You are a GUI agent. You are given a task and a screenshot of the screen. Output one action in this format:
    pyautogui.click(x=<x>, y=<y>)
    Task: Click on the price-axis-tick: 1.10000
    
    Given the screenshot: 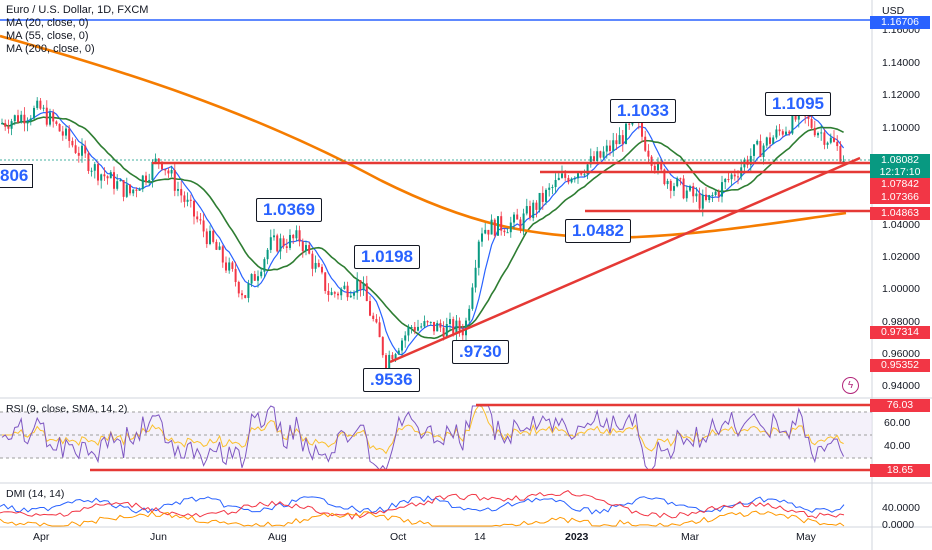 What is the action you would take?
    pyautogui.click(x=901, y=127)
    